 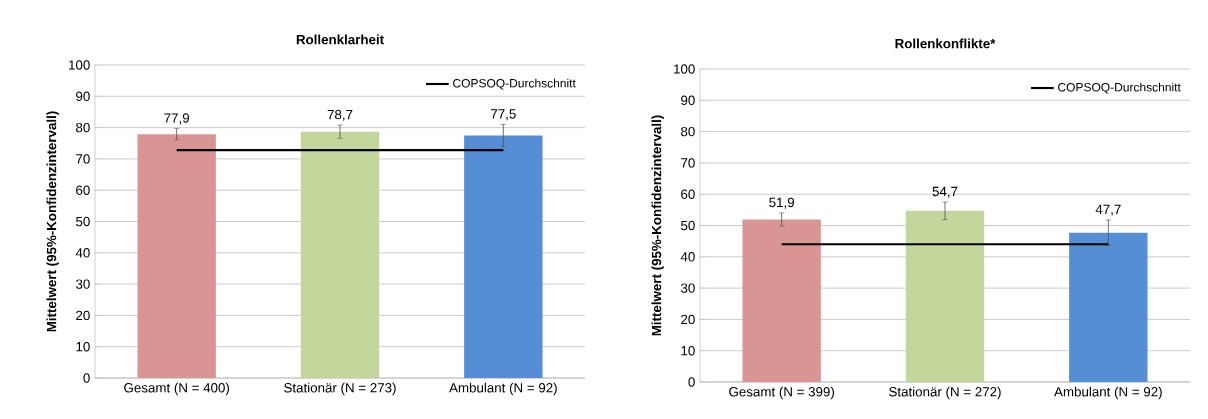 What do you see at coordinates (945, 393) in the screenshot?
I see `x-tick-label: Stationär (N = 272)` at bounding box center [945, 393].